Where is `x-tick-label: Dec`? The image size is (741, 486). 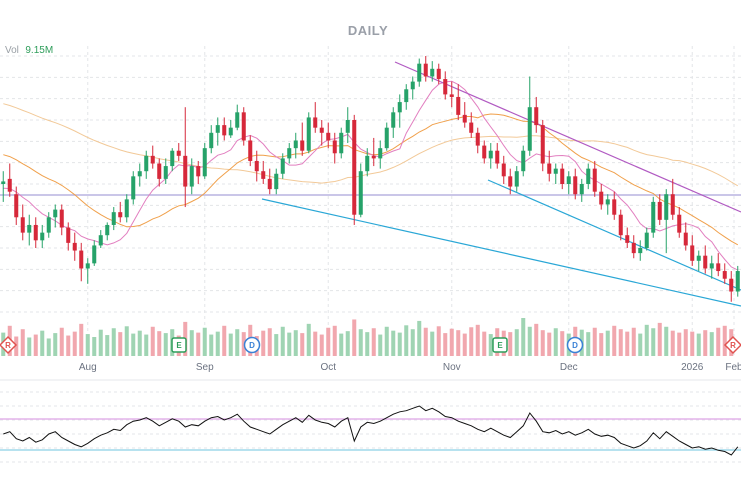 x-tick-label: Dec is located at coordinates (569, 367).